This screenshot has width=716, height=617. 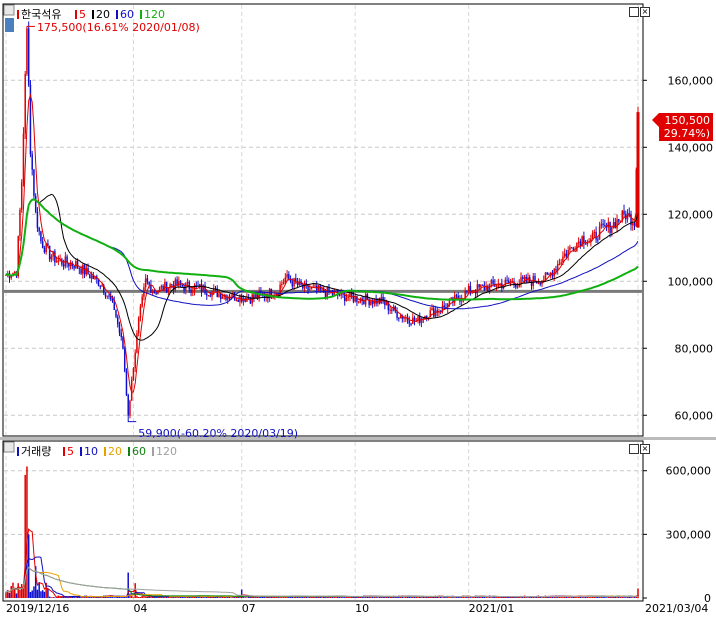 What do you see at coordinates (9, 25) in the screenshot?
I see `panel-tab-icon` at bounding box center [9, 25].